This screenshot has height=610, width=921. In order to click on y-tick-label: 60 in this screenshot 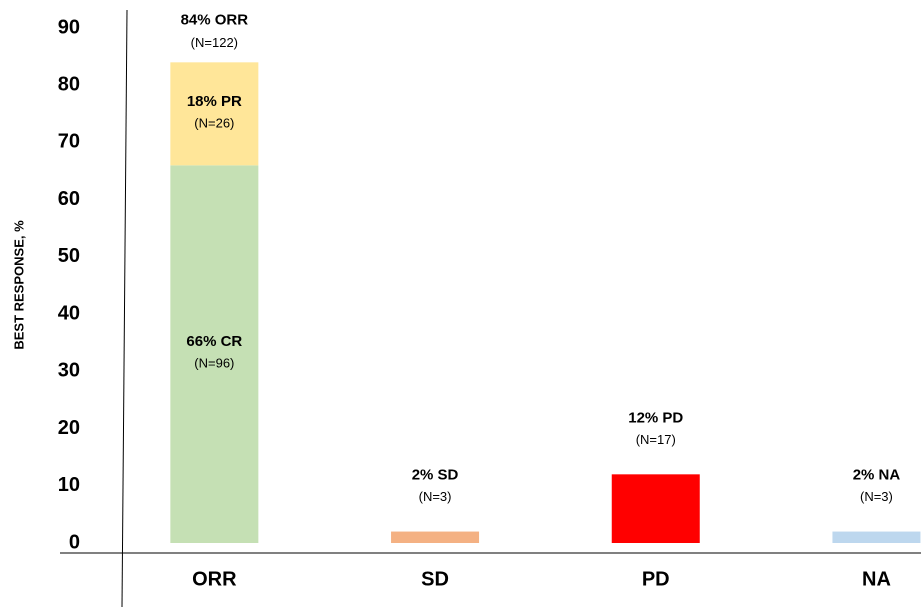, I will do `click(69, 199)`.